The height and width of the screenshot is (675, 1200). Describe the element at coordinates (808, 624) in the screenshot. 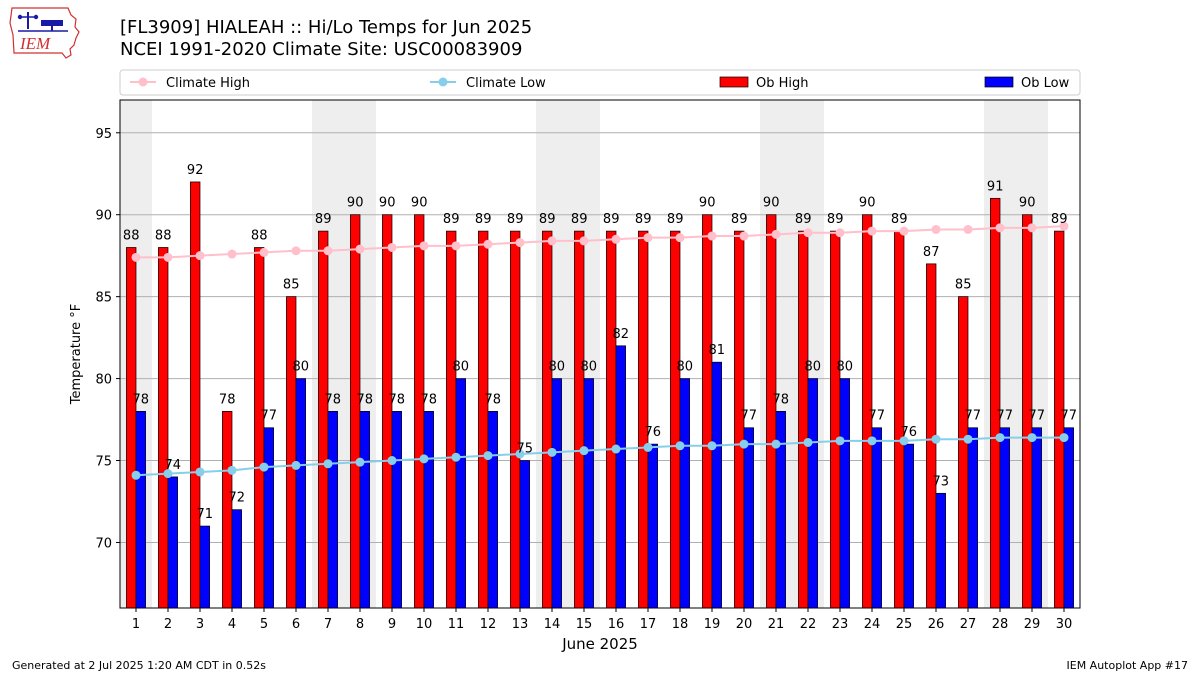

I see `x-tick-label: 22` at that location.